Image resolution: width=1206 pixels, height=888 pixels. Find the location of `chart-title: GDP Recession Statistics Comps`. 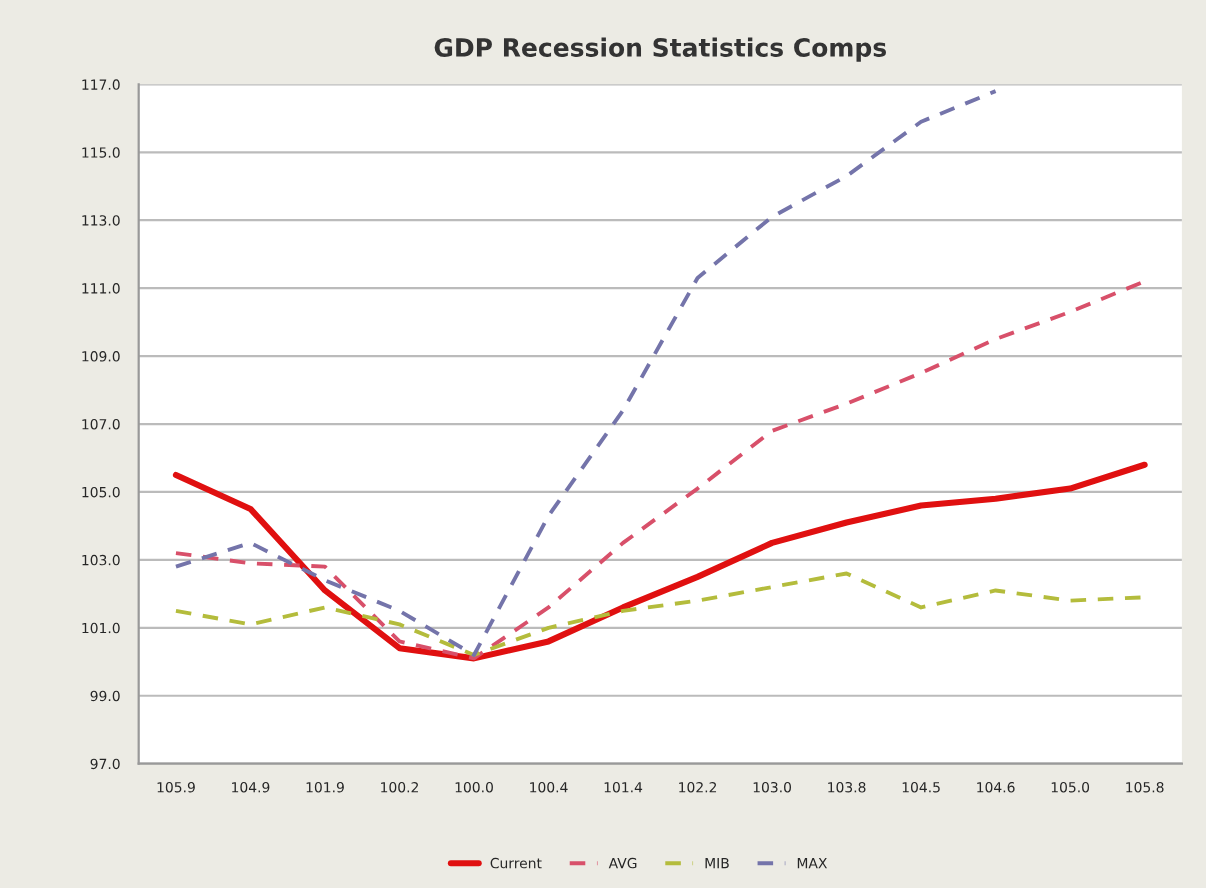

chart-title: GDP Recession Statistics Comps is located at coordinates (660, 49).